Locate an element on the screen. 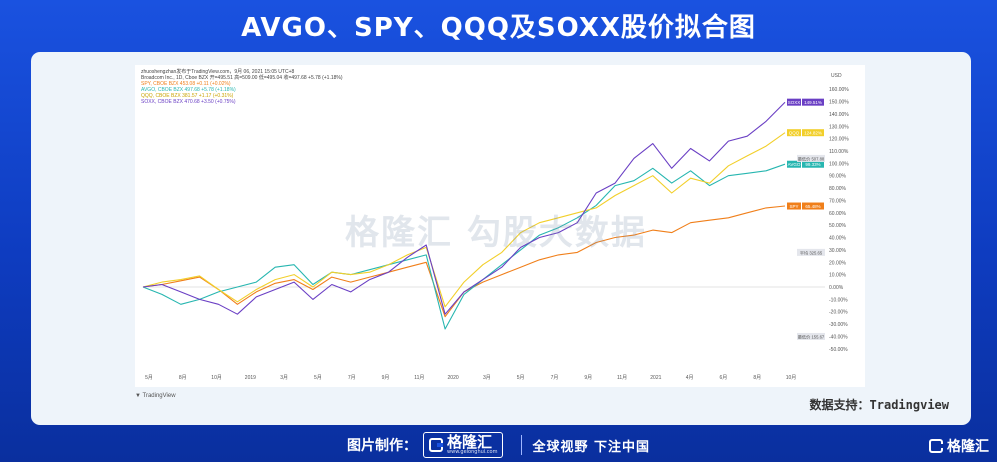 This screenshot has height=462, width=997. y-tick-label: 150.00% is located at coordinates (839, 103).